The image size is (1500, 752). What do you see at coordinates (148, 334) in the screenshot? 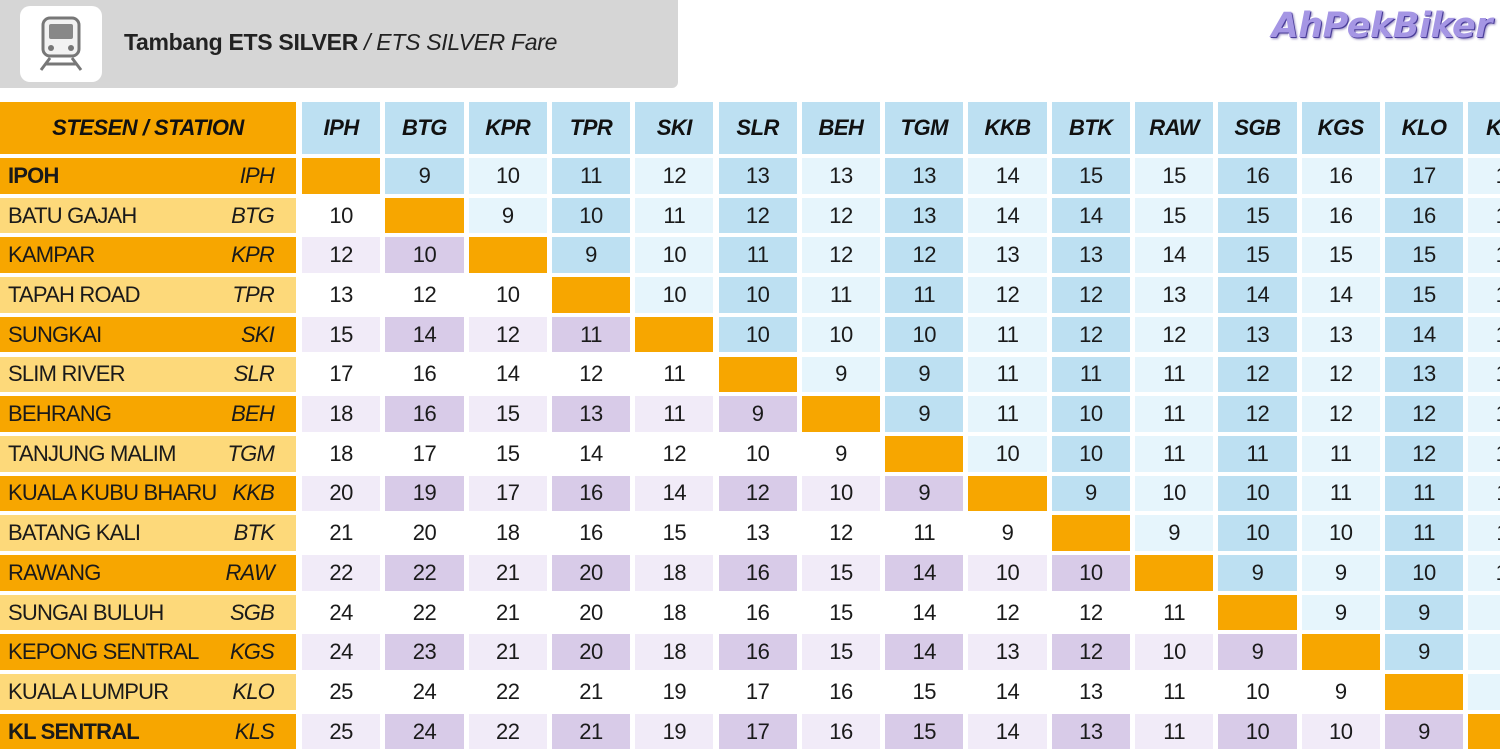
I see `row-header-ski: SUNGKAI SKI` at bounding box center [148, 334].